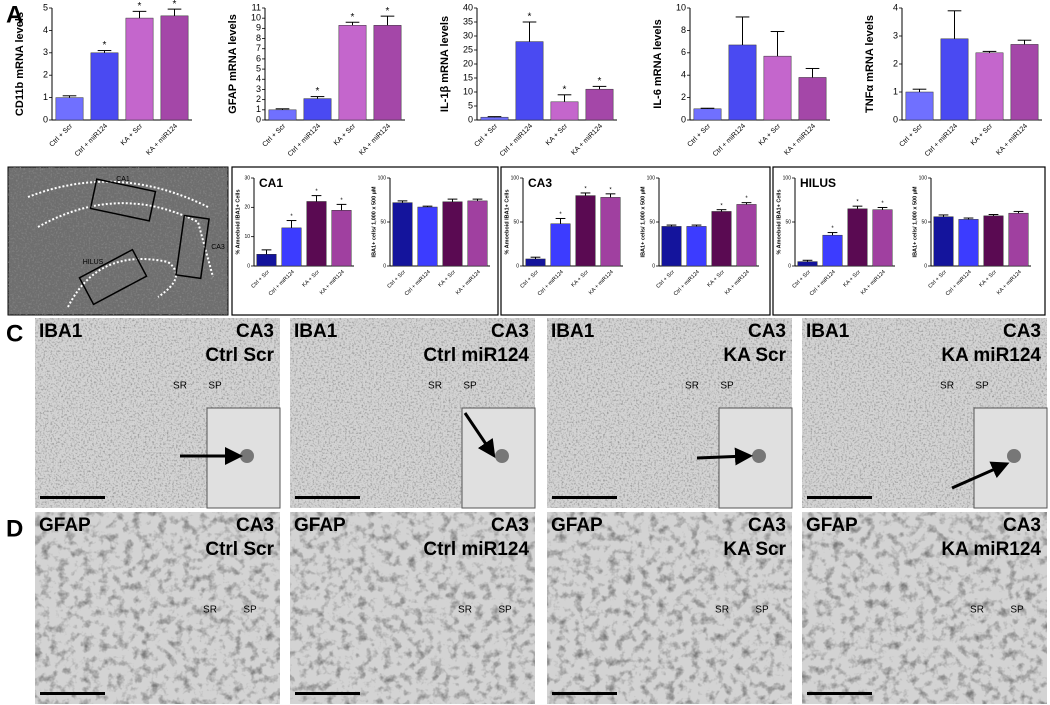 Image resolution: width=1050 pixels, height=705 pixels. Describe the element at coordinates (120, 244) in the screenshot. I see `region-outline` at that location.